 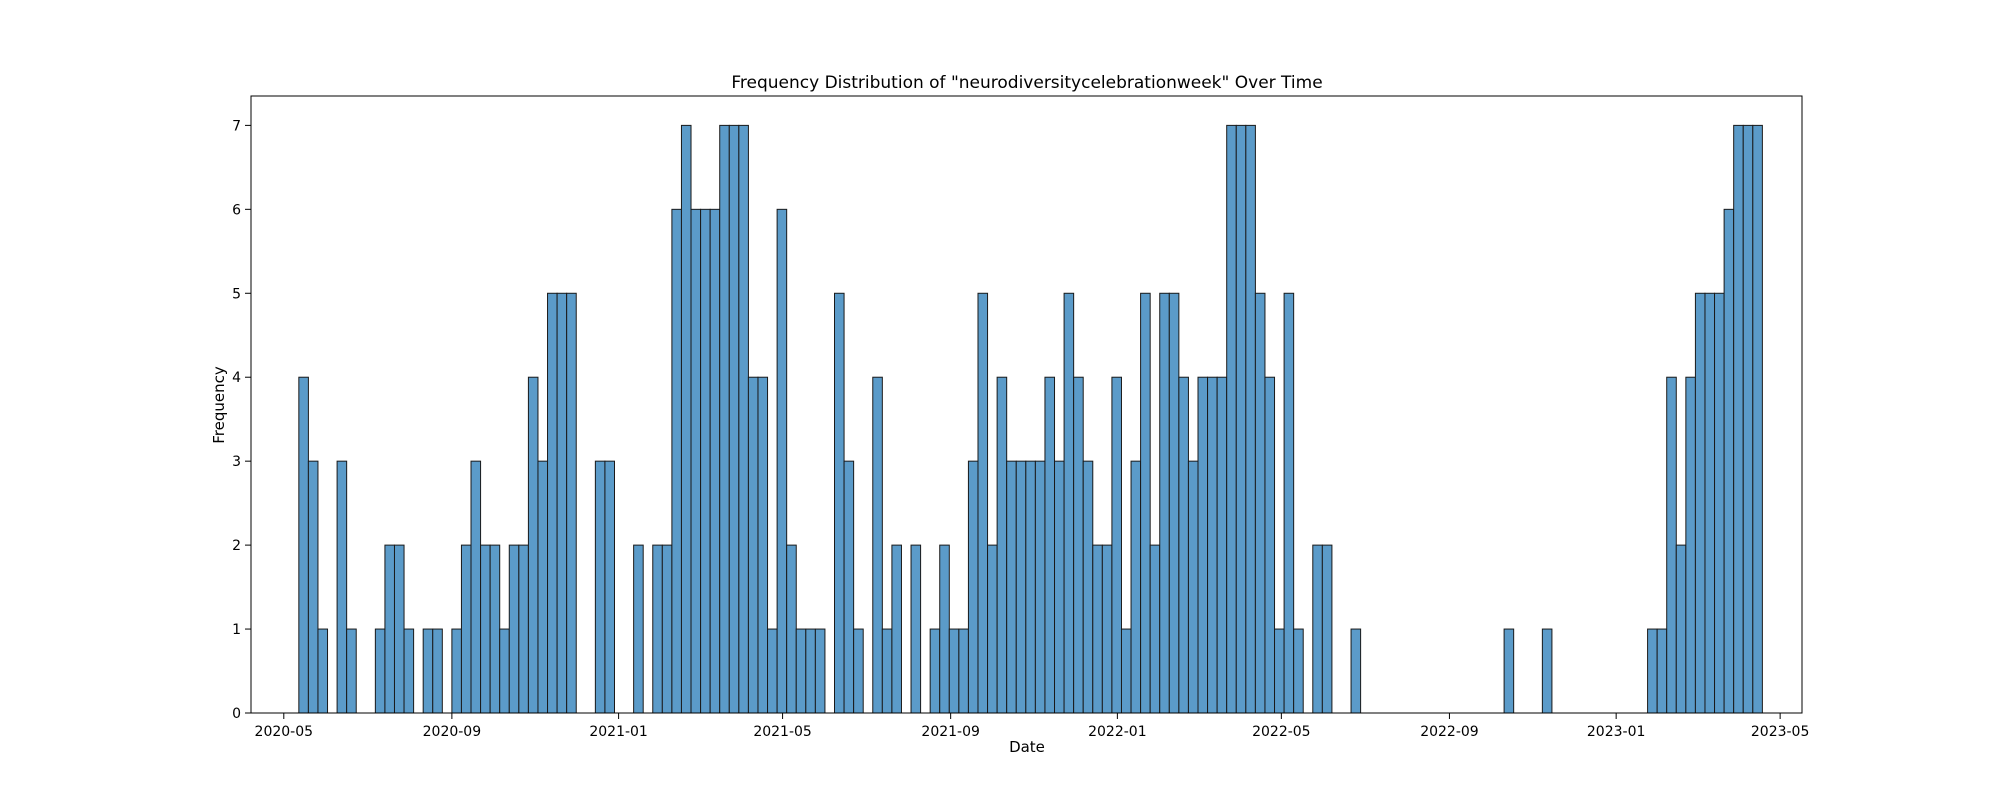 What do you see at coordinates (236, 462) in the screenshot?
I see `y-tick-label: 3` at bounding box center [236, 462].